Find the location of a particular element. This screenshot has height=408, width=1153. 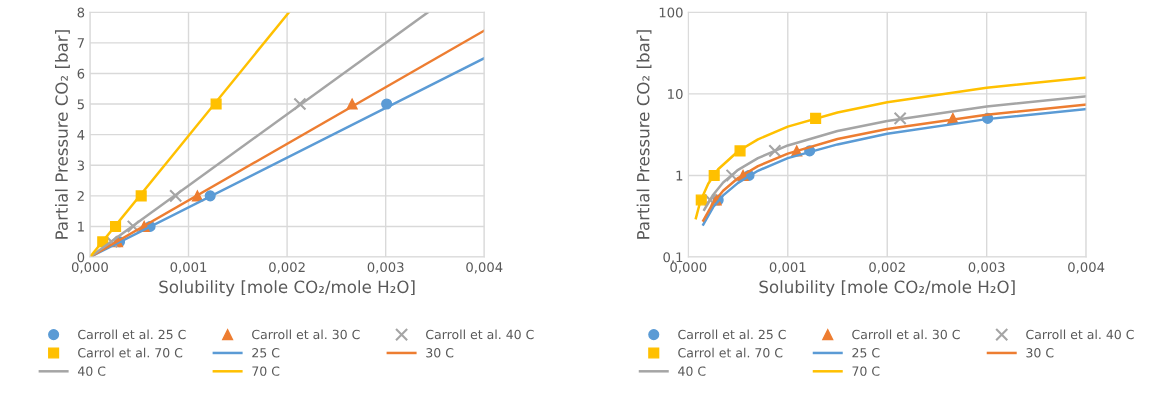

y-tick-label: 10 is located at coordinates (675, 94).